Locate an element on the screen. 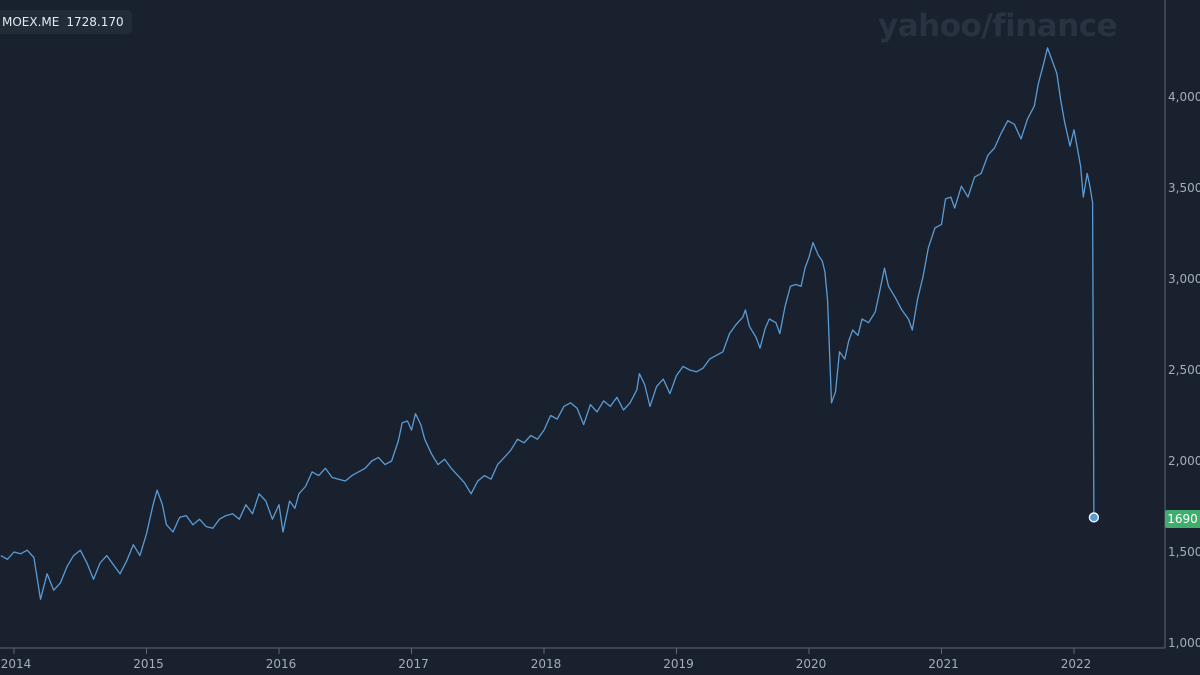  y-tick-label: 2,500 is located at coordinates (1184, 370).